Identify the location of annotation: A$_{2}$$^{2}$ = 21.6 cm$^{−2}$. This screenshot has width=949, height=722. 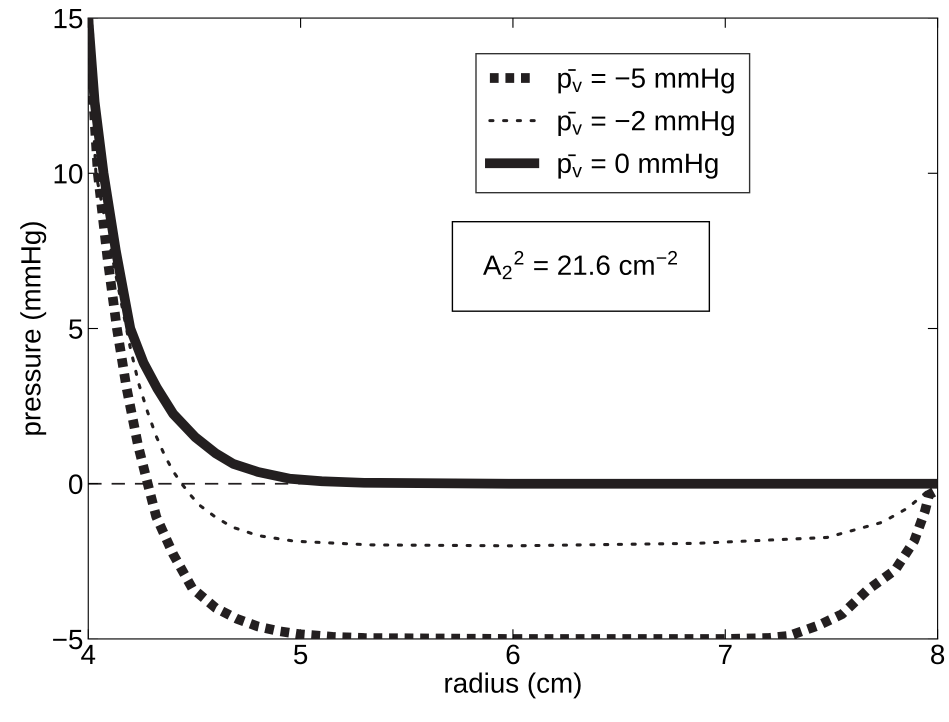
(580, 265).